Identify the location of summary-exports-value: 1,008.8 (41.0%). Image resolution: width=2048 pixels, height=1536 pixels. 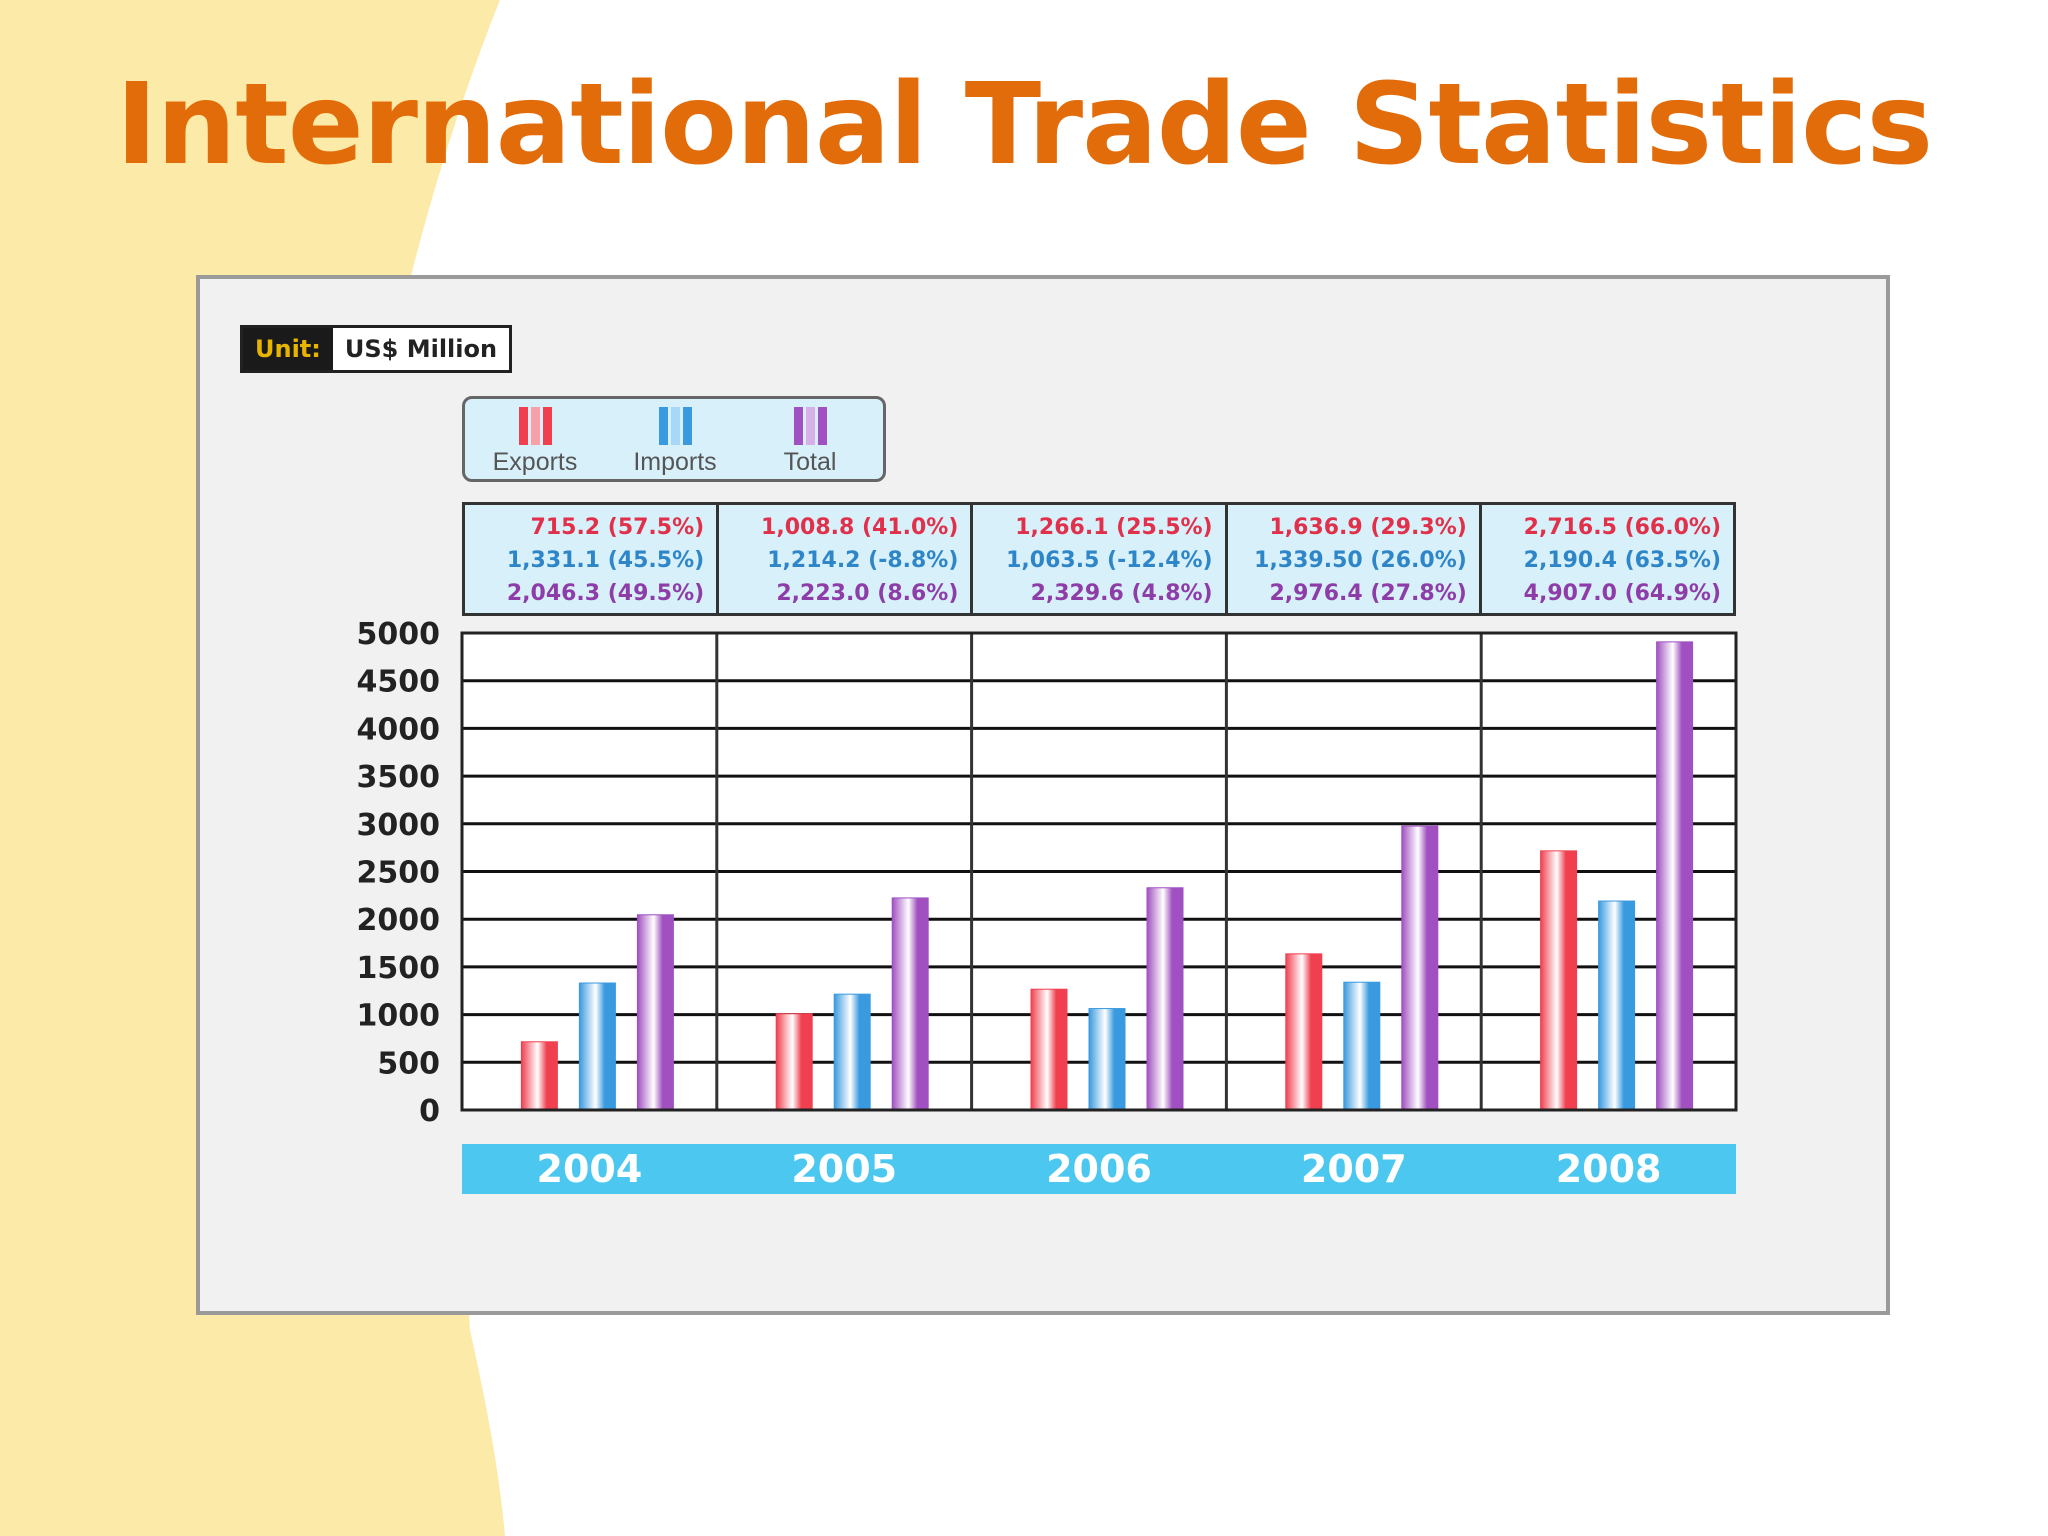
(860, 527).